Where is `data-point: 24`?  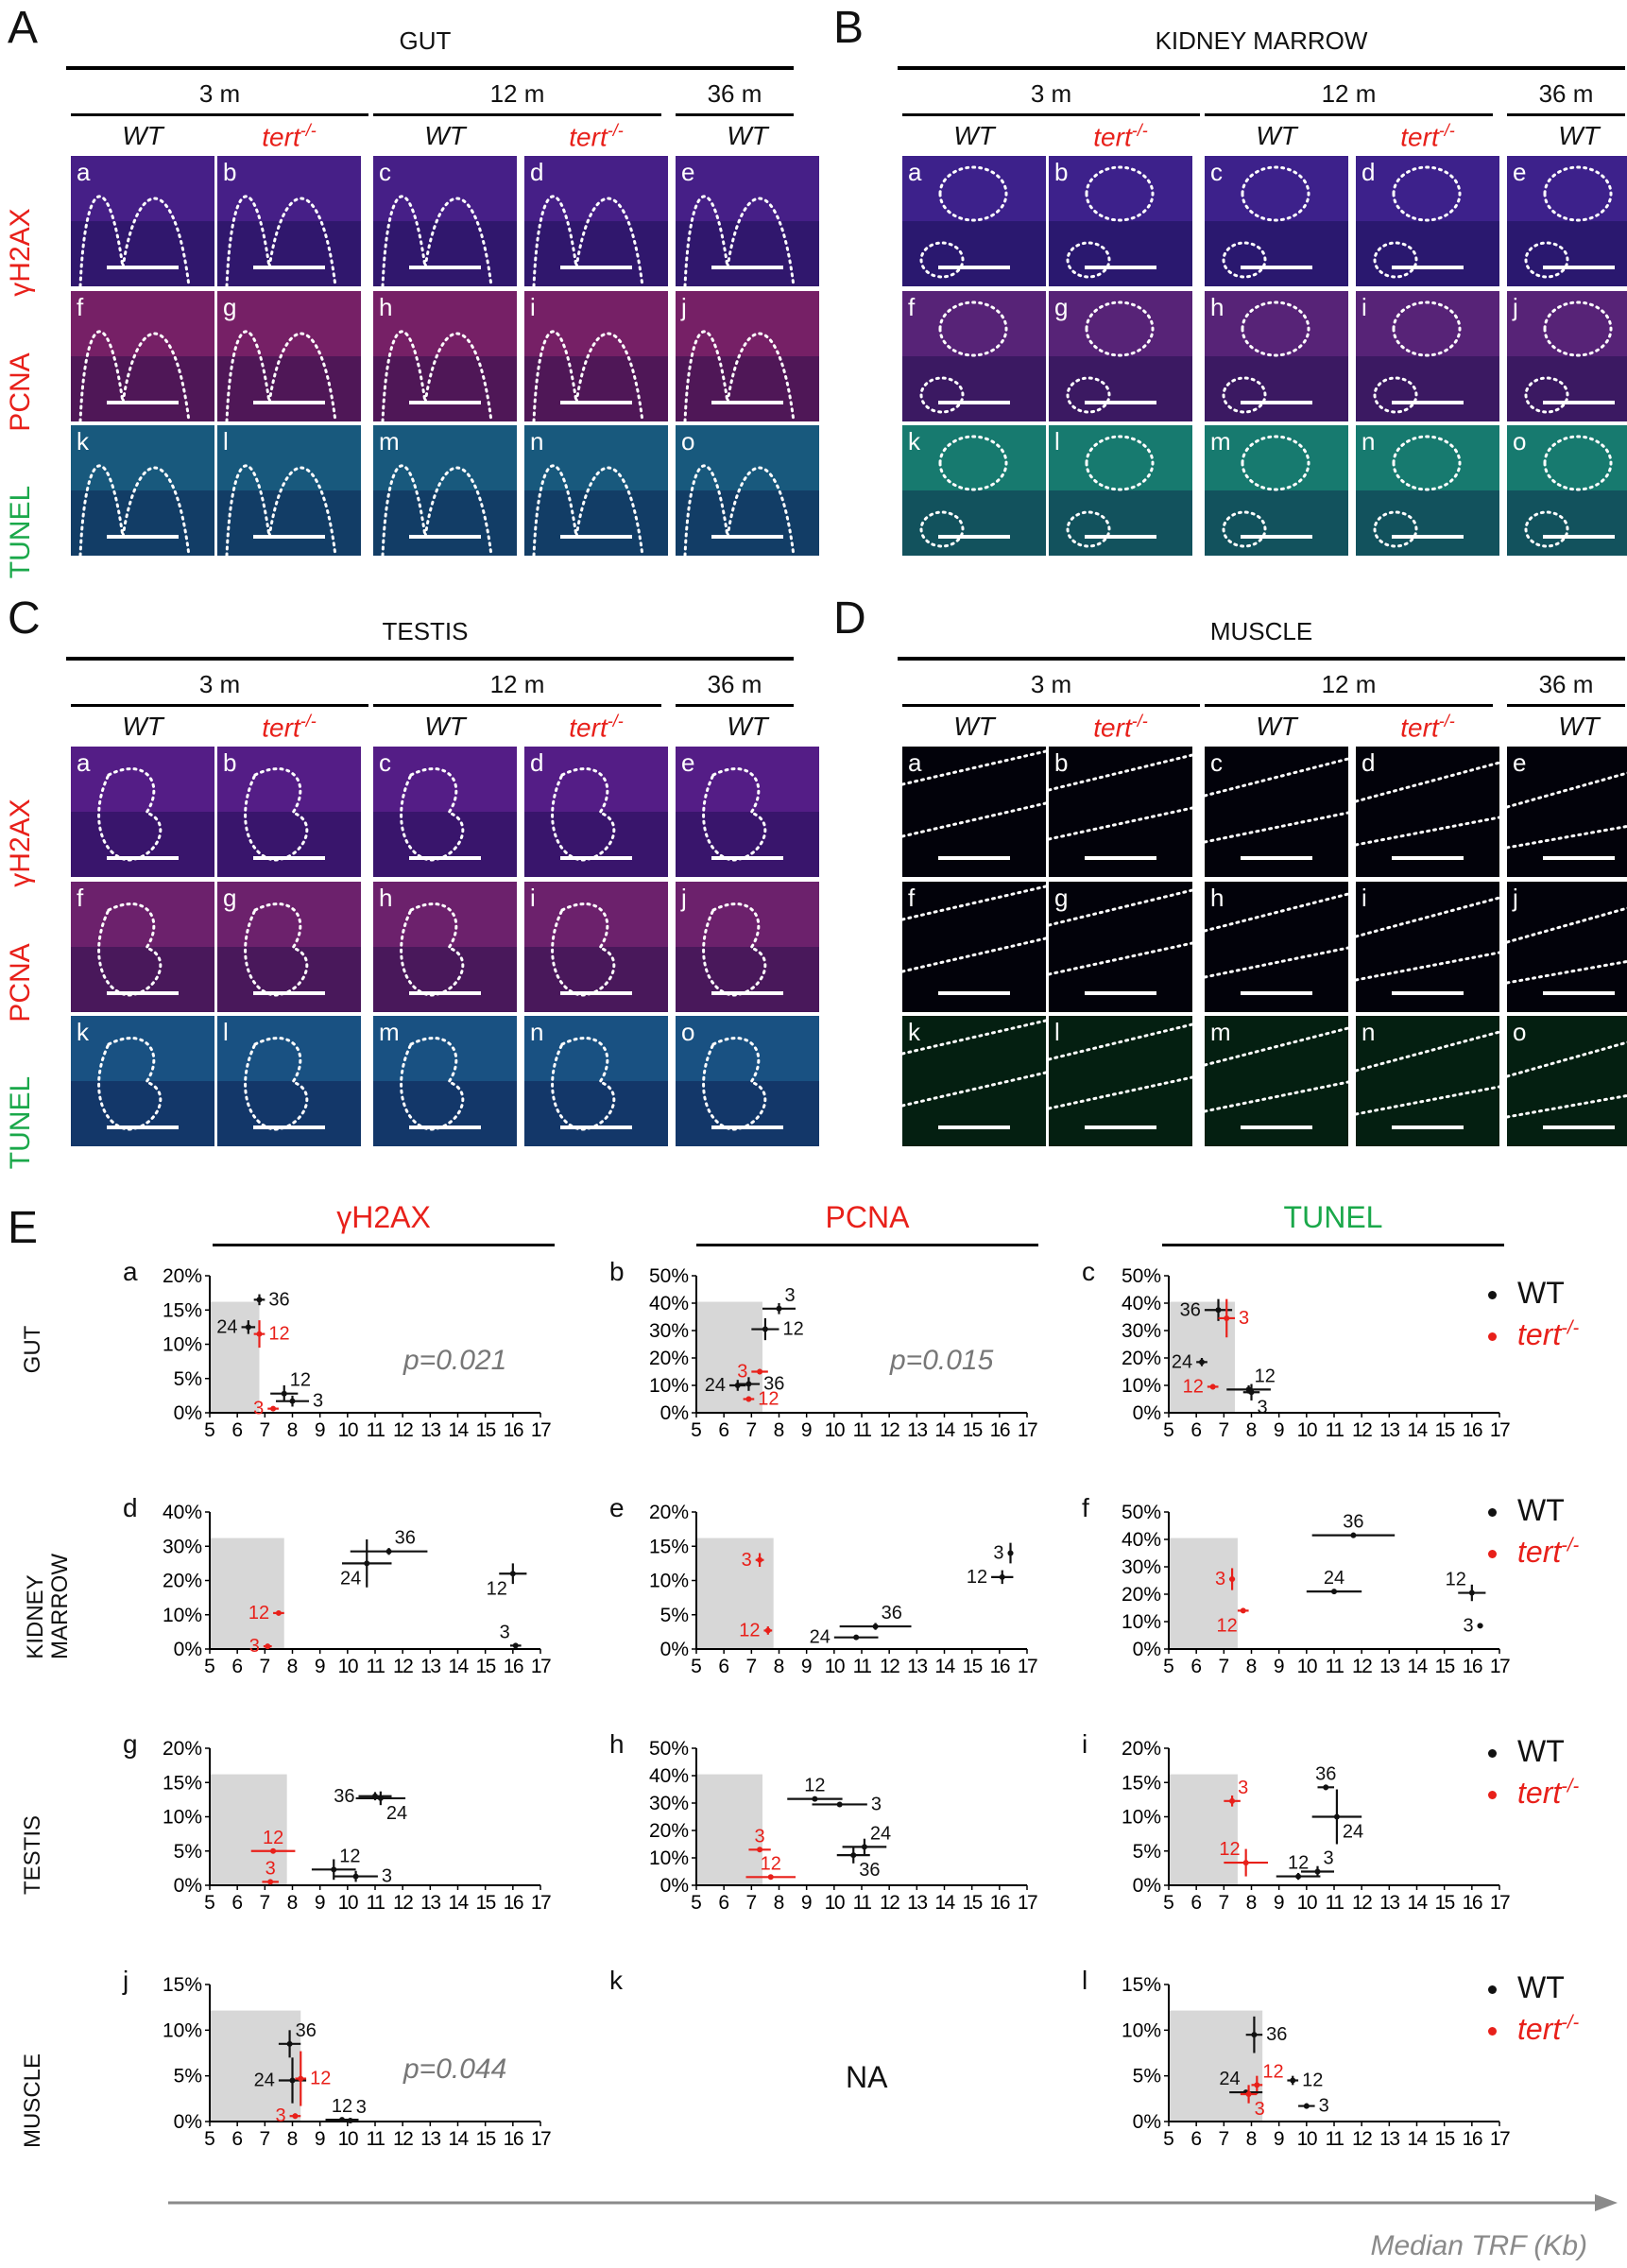 data-point: 24 is located at coordinates (280, 2080).